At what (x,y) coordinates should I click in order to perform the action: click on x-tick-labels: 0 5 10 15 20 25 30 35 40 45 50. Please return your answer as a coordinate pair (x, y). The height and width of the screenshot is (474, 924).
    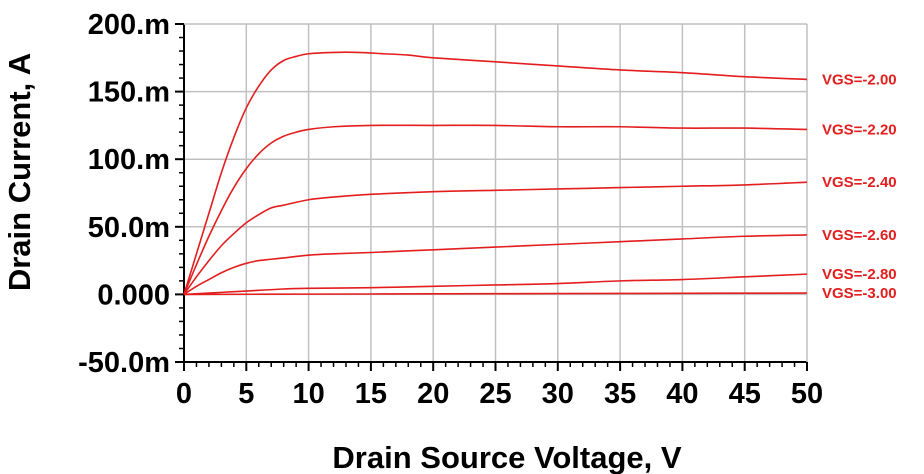
    Looking at the image, I should click on (499, 394).